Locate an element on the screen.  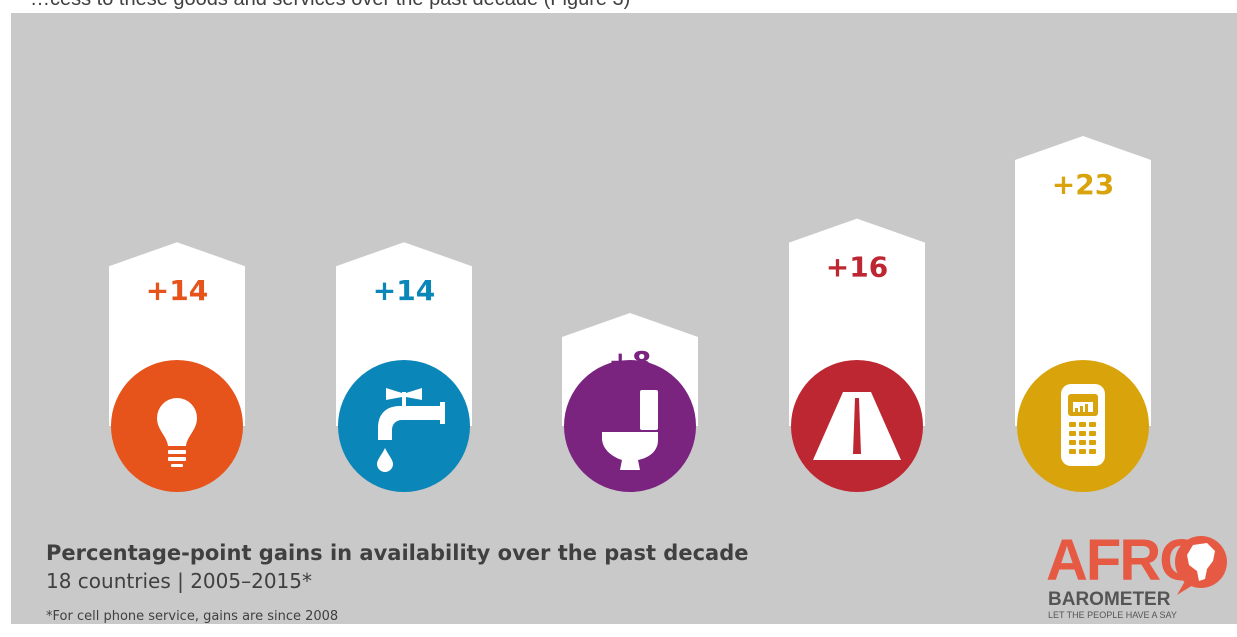
cell-phone-icon is located at coordinates (1083, 425).